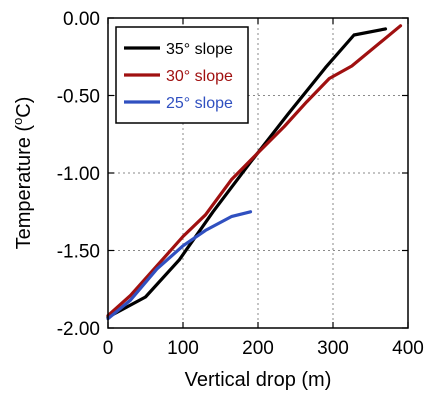 This screenshot has height=396, width=436. Describe the element at coordinates (199, 49) in the screenshot. I see `legend-label-0: 35° slope` at that location.